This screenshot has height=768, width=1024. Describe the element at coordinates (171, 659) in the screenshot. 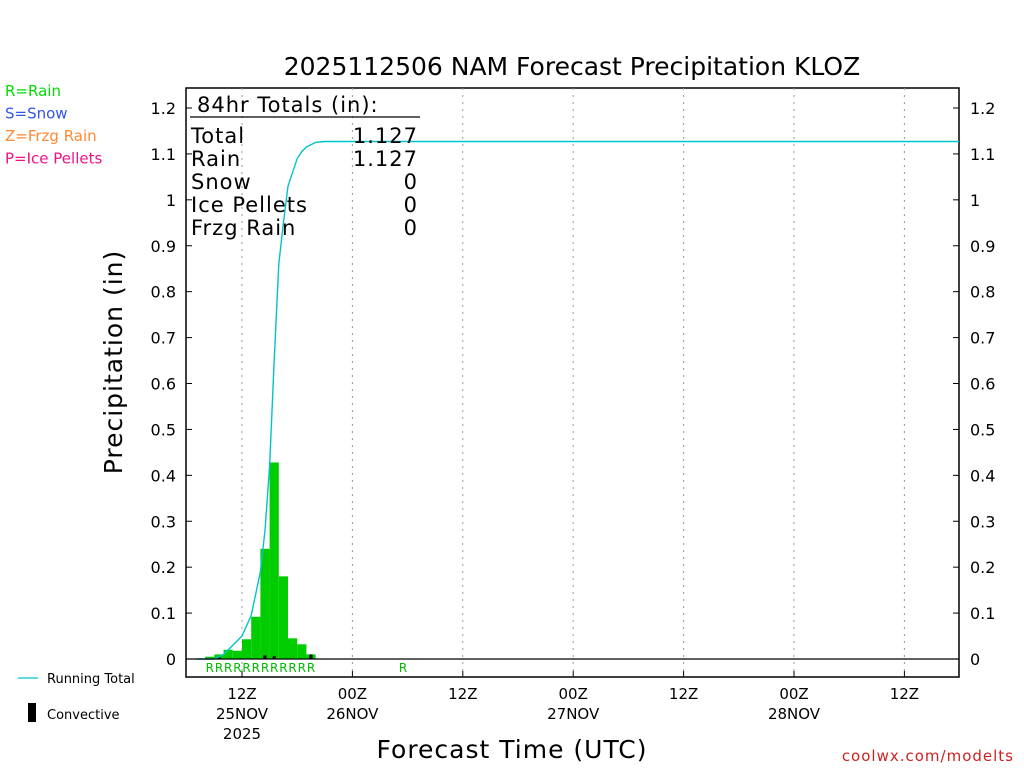

I see `y-tick-label-left: 0` at that location.